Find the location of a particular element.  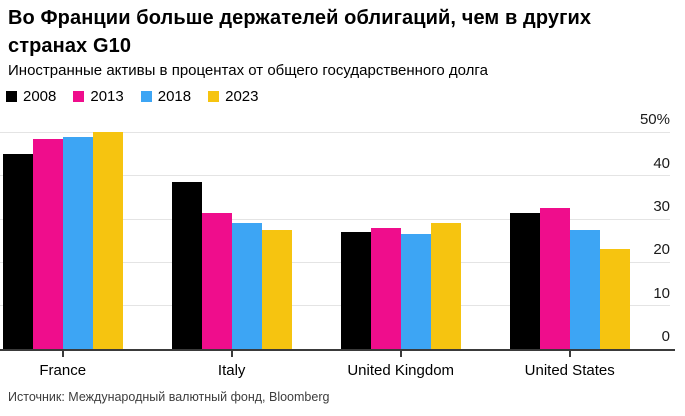

bar-france-2008 is located at coordinates (17, 251).